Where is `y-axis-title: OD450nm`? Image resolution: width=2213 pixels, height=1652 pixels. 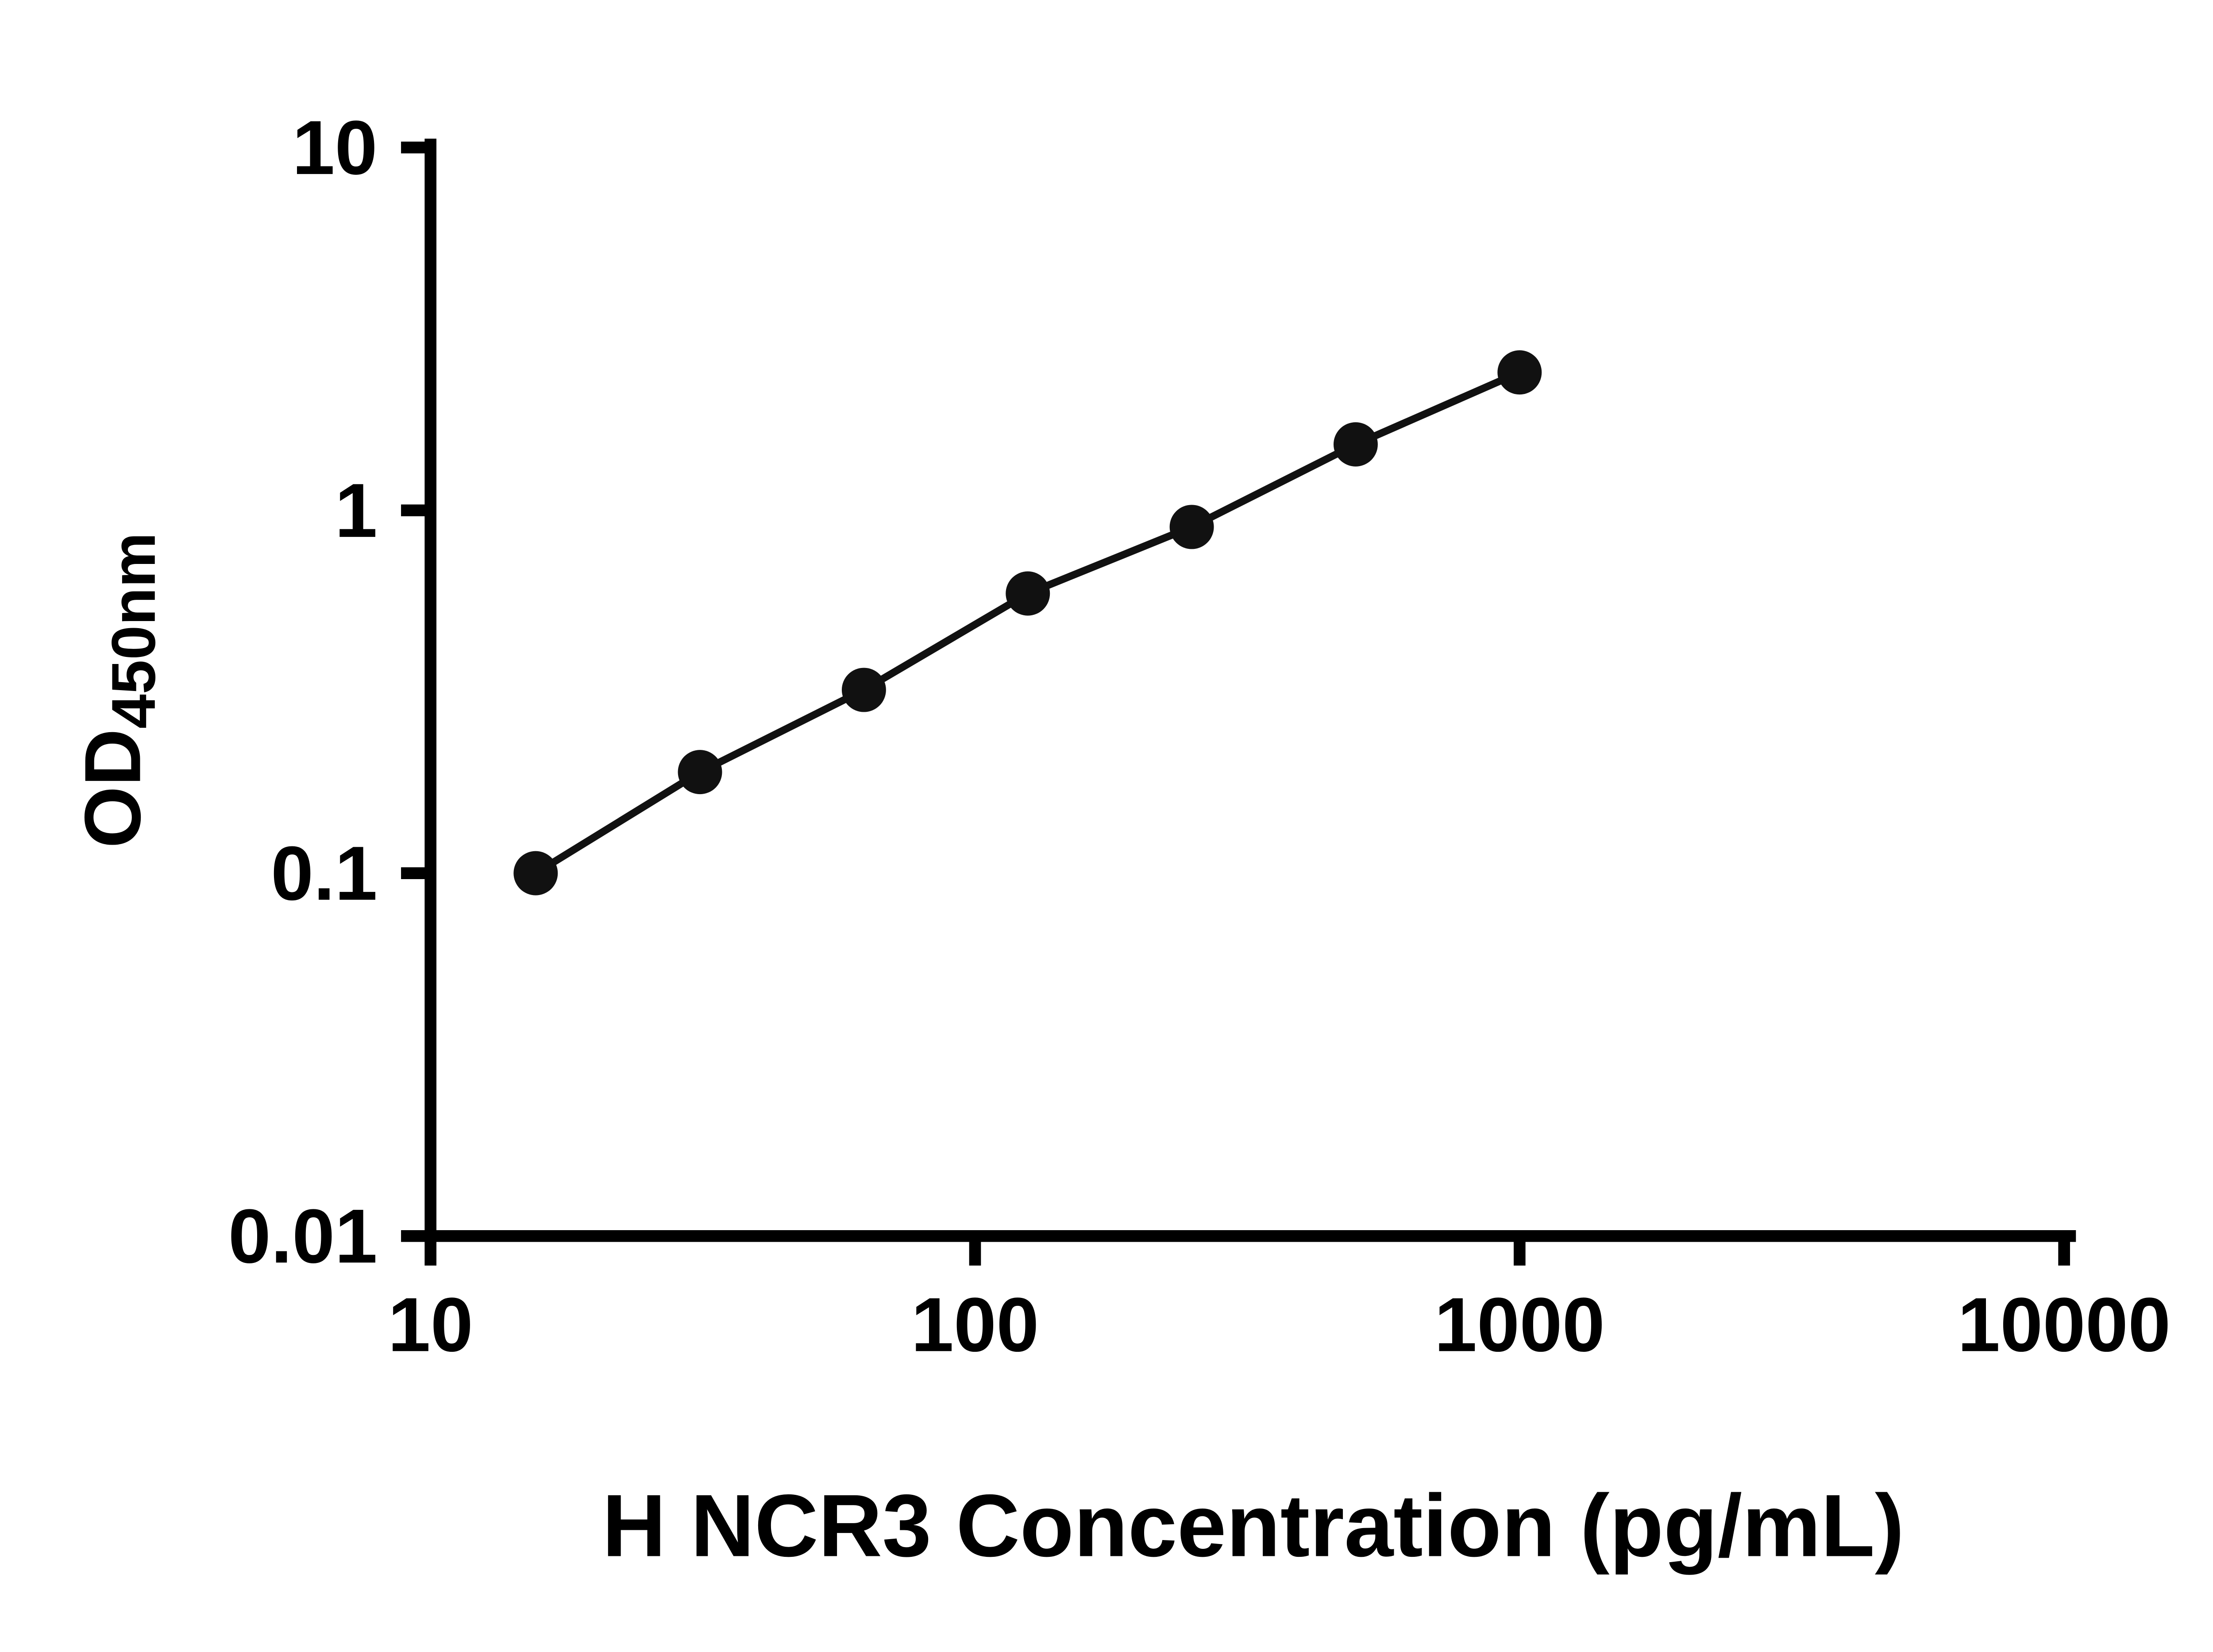
y-axis-title: OD450nm is located at coordinates (118, 690).